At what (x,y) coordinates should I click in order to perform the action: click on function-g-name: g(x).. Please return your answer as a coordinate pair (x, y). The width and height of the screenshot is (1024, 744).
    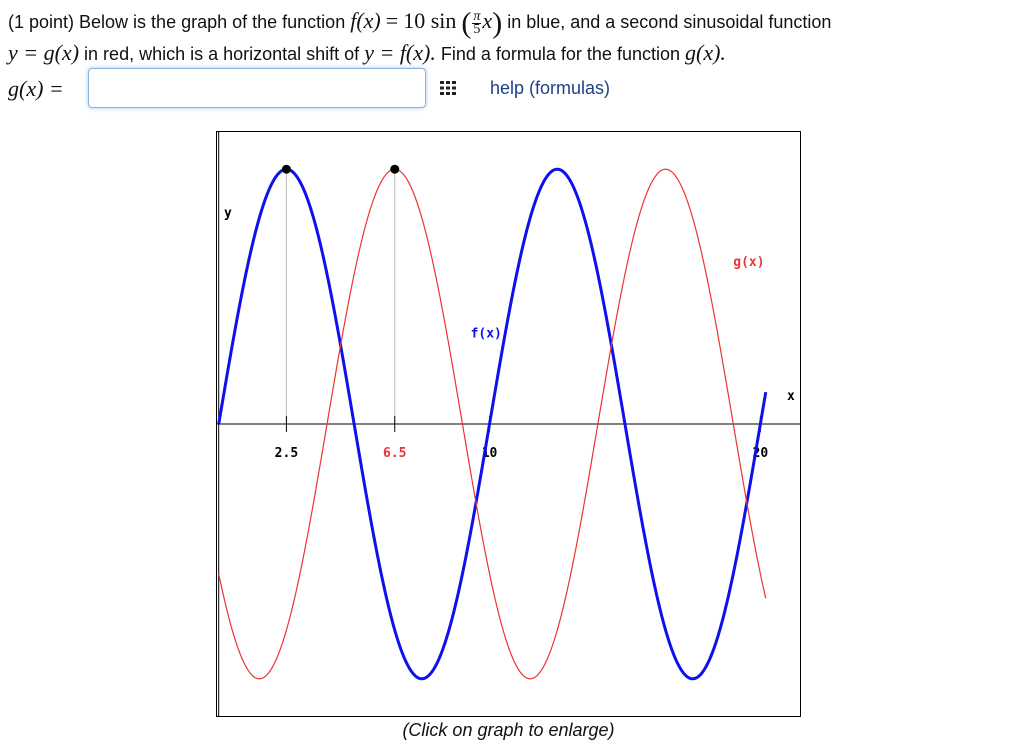
    Looking at the image, I should click on (705, 52).